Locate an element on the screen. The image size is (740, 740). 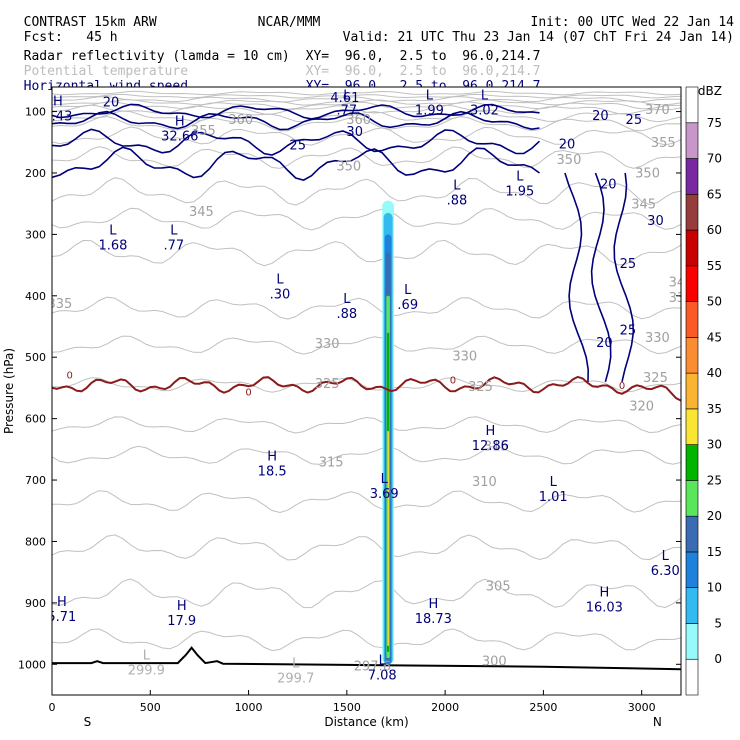
header-line-1: CONTRAST 15km ARW is located at coordinates (373, 16).